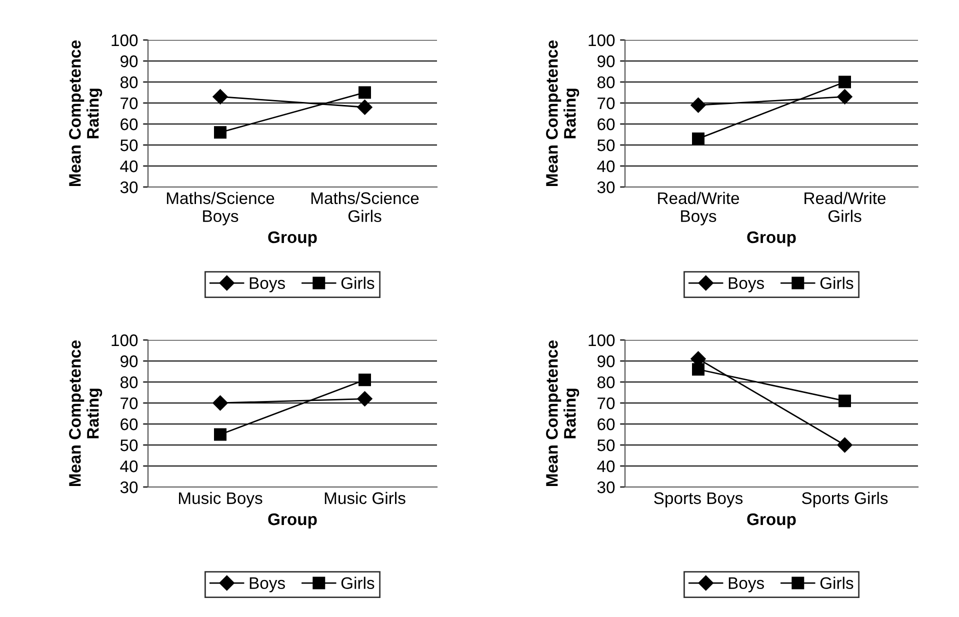 This screenshot has height=617, width=959. What do you see at coordinates (365, 498) in the screenshot?
I see `x-tick-label: Music Girls` at bounding box center [365, 498].